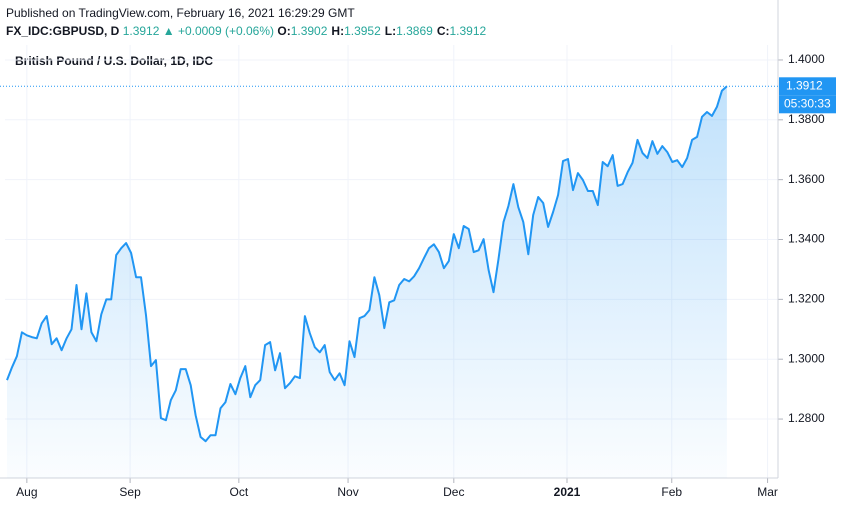 This screenshot has width=850, height=513. I want to click on countdown-box, so click(807, 104).